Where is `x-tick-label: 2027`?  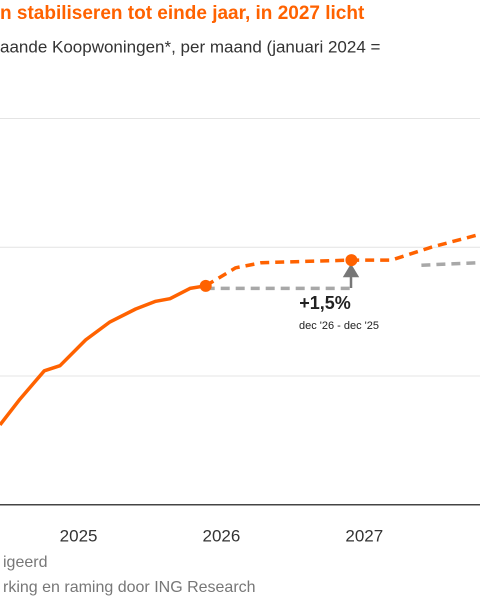
x-tick-label: 2027 is located at coordinates (364, 535).